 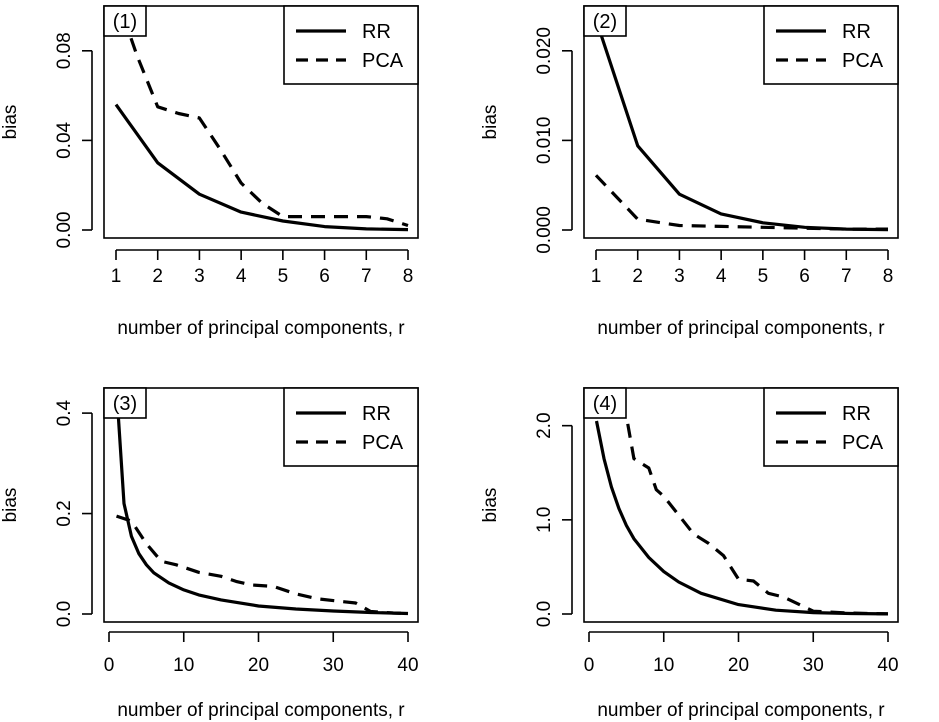 What do you see at coordinates (64, 50) in the screenshot?
I see `y-tick-label: 0.08` at bounding box center [64, 50].